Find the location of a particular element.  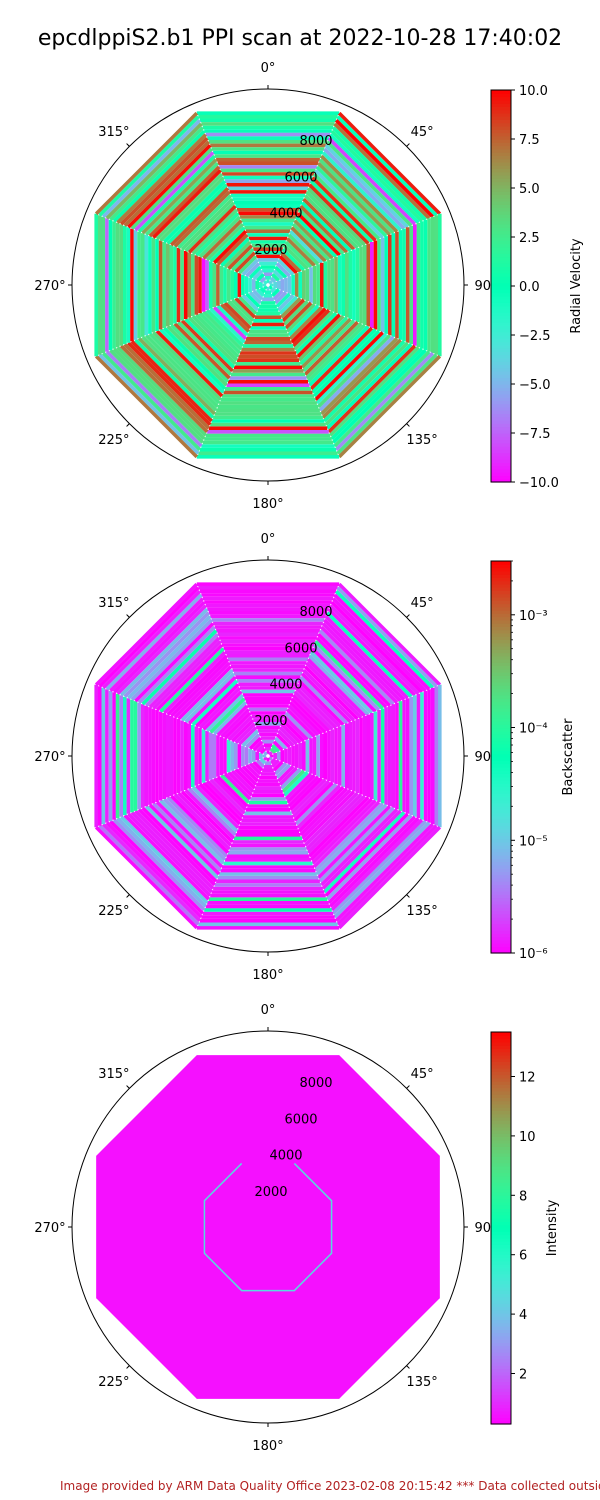

intensity-colorbar-tick-label: 12 is located at coordinates (527, 1078).